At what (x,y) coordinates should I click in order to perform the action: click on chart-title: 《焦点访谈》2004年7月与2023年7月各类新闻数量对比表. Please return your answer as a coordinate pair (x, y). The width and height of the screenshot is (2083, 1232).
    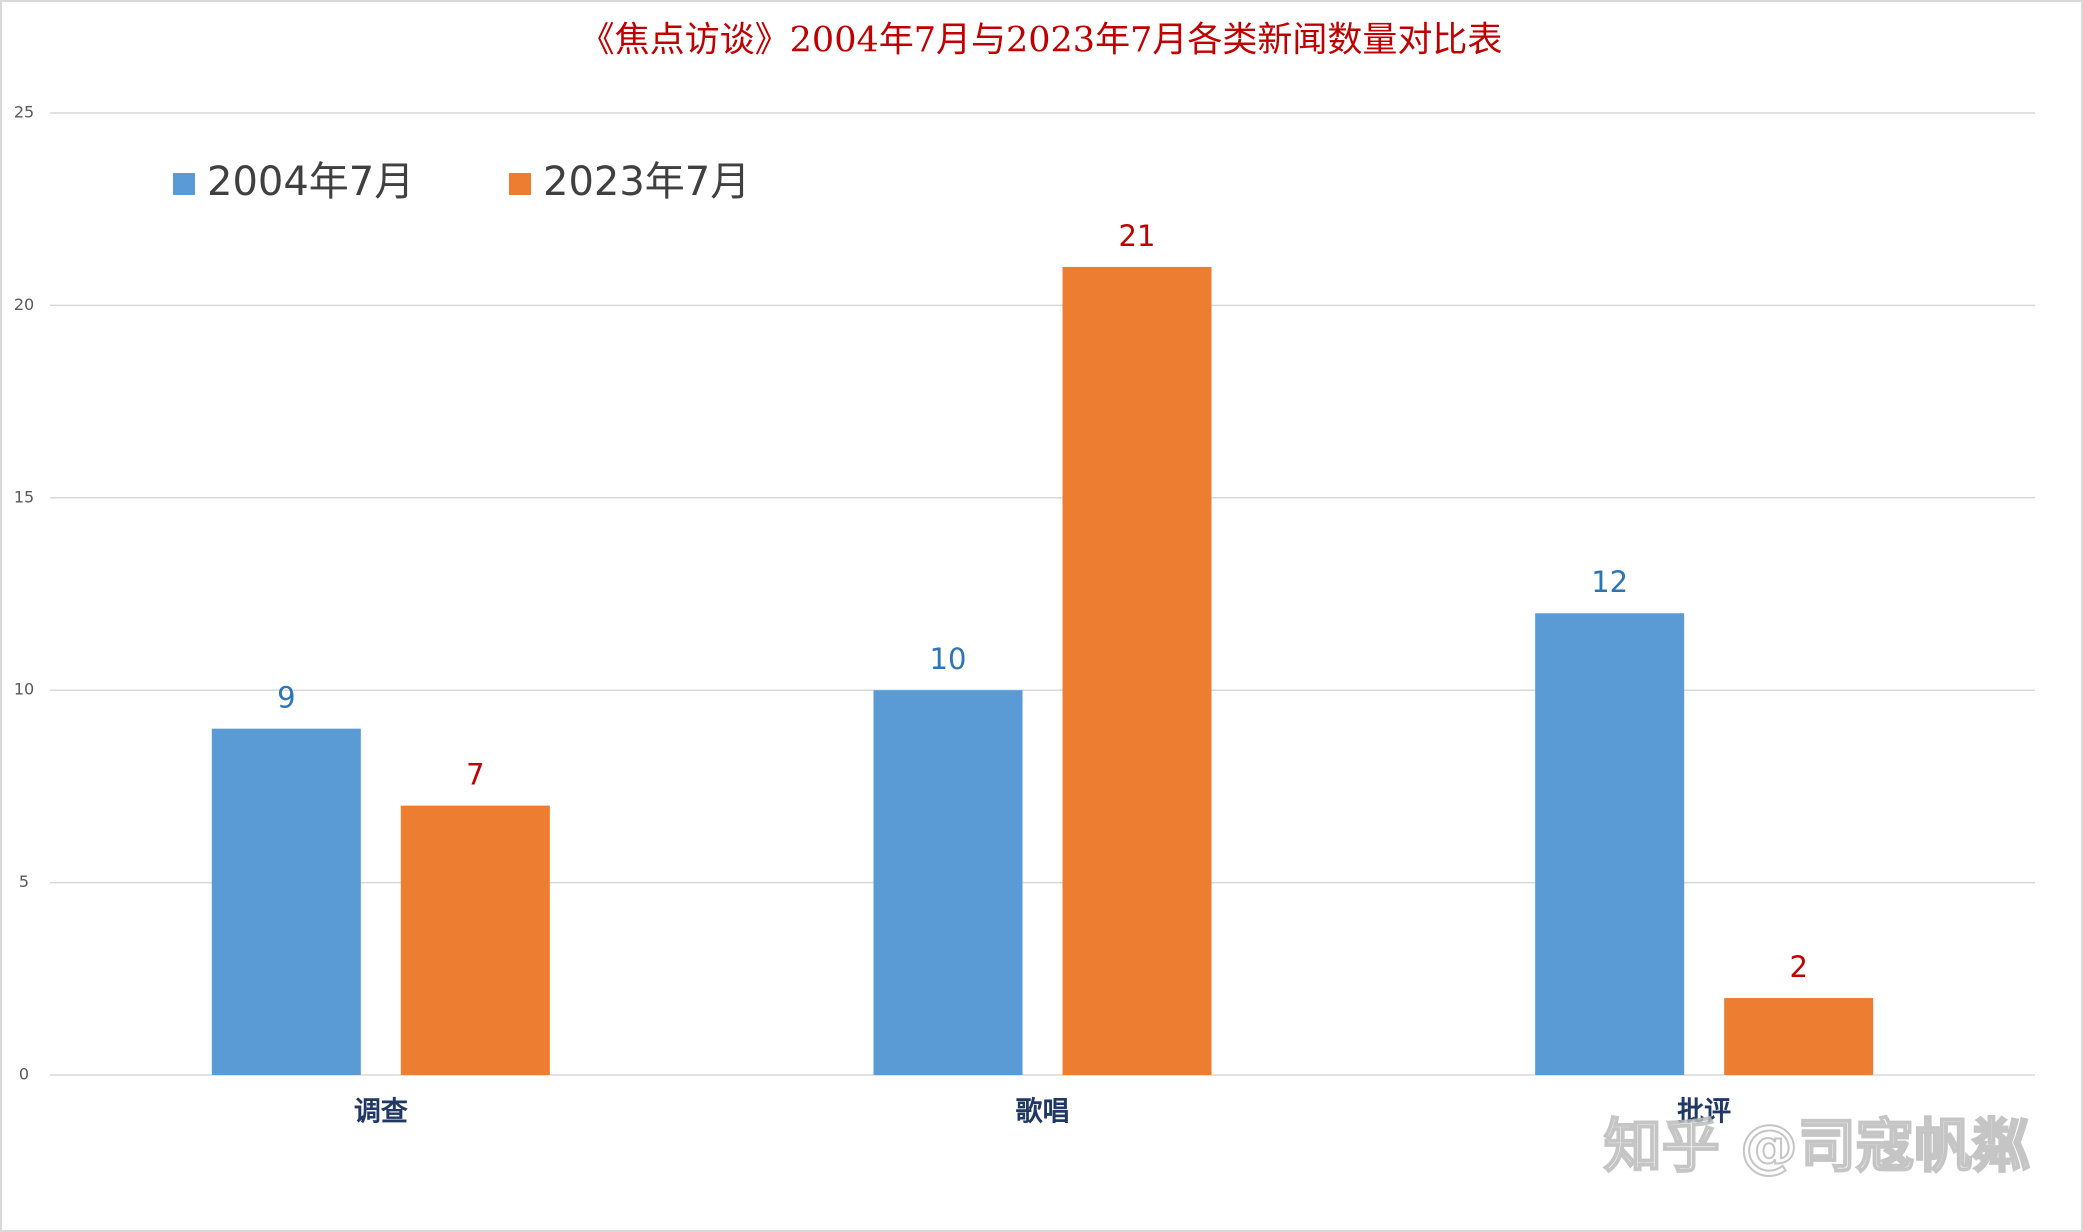
    Looking at the image, I should click on (1041, 41).